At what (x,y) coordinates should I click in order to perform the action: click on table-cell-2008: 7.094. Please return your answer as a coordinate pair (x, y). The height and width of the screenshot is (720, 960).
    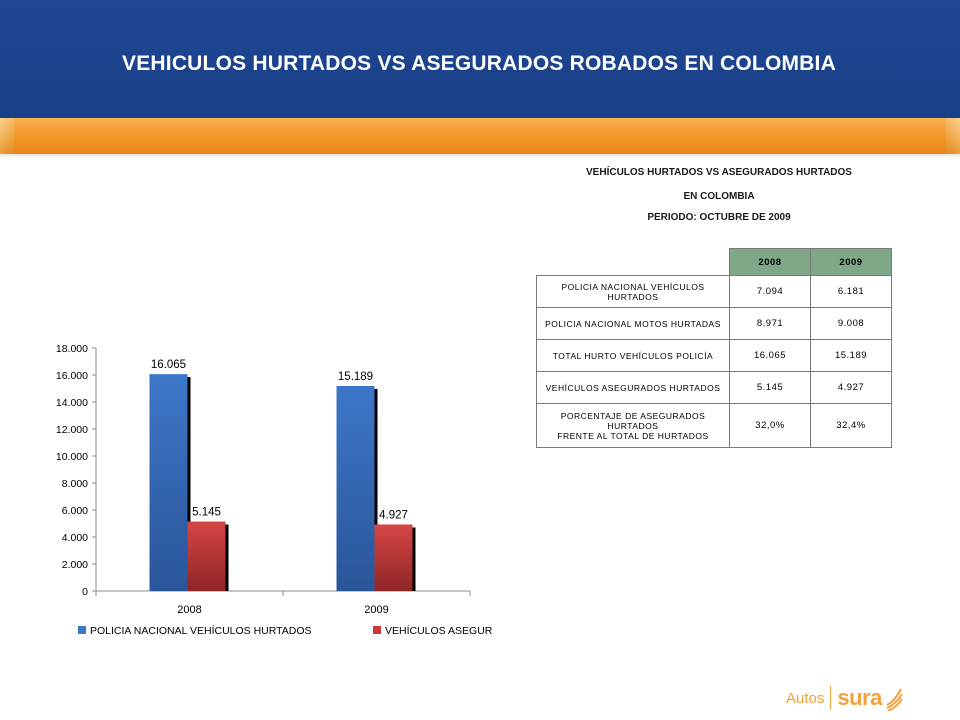
    Looking at the image, I should click on (770, 291).